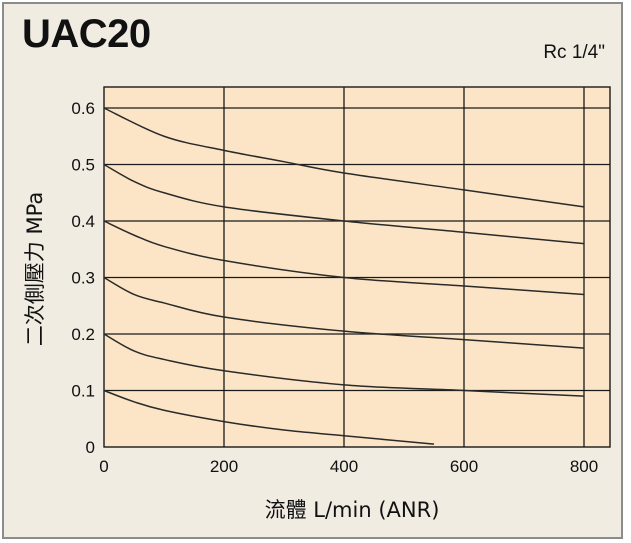 This screenshot has width=631, height=543. Describe the element at coordinates (83, 221) in the screenshot. I see `y-tick-label: 0.4` at that location.